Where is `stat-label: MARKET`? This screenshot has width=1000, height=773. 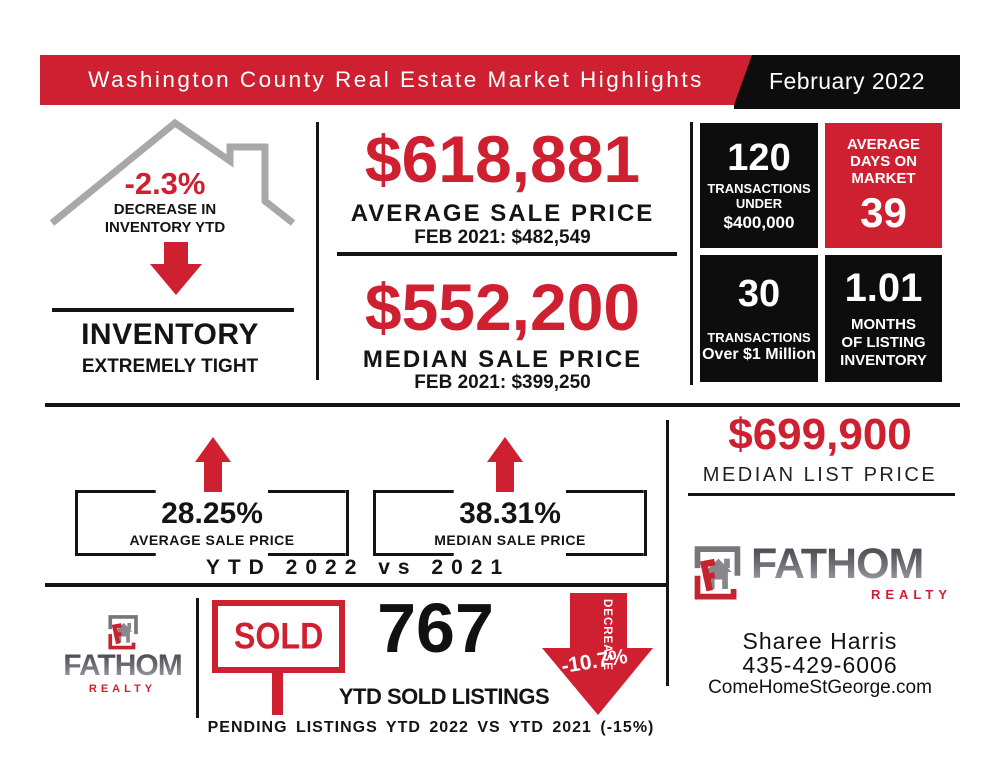
stat-label: MARKET is located at coordinates (883, 178).